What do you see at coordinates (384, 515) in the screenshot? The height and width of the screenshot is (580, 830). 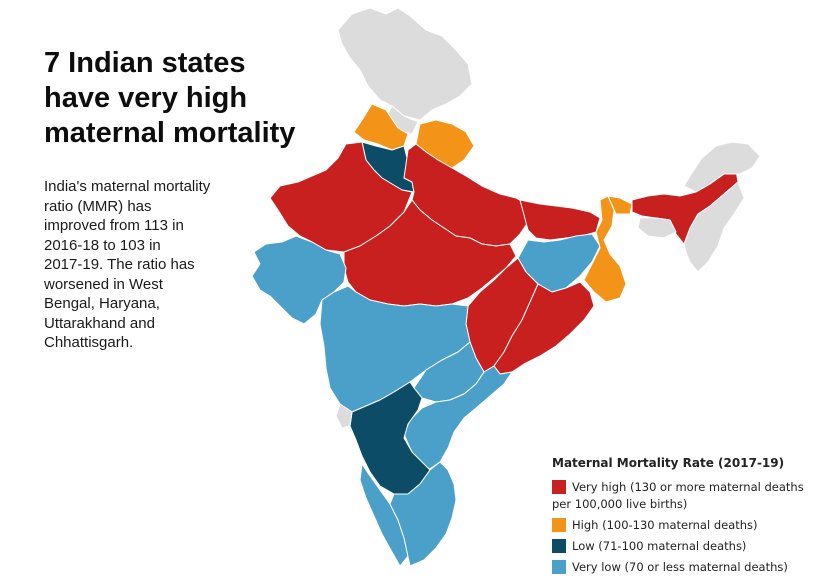 I see `region-kerala` at bounding box center [384, 515].